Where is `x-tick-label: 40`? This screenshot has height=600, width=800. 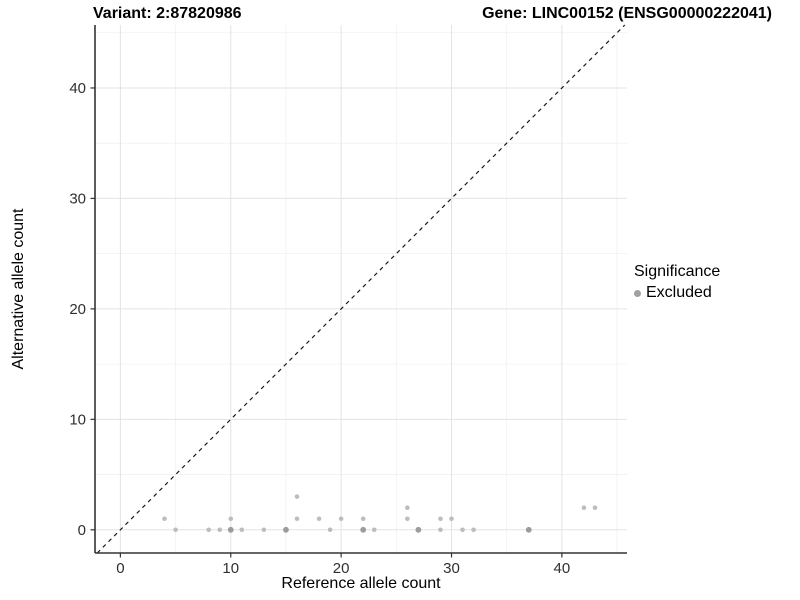
x-tick-label: 40 is located at coordinates (562, 568).